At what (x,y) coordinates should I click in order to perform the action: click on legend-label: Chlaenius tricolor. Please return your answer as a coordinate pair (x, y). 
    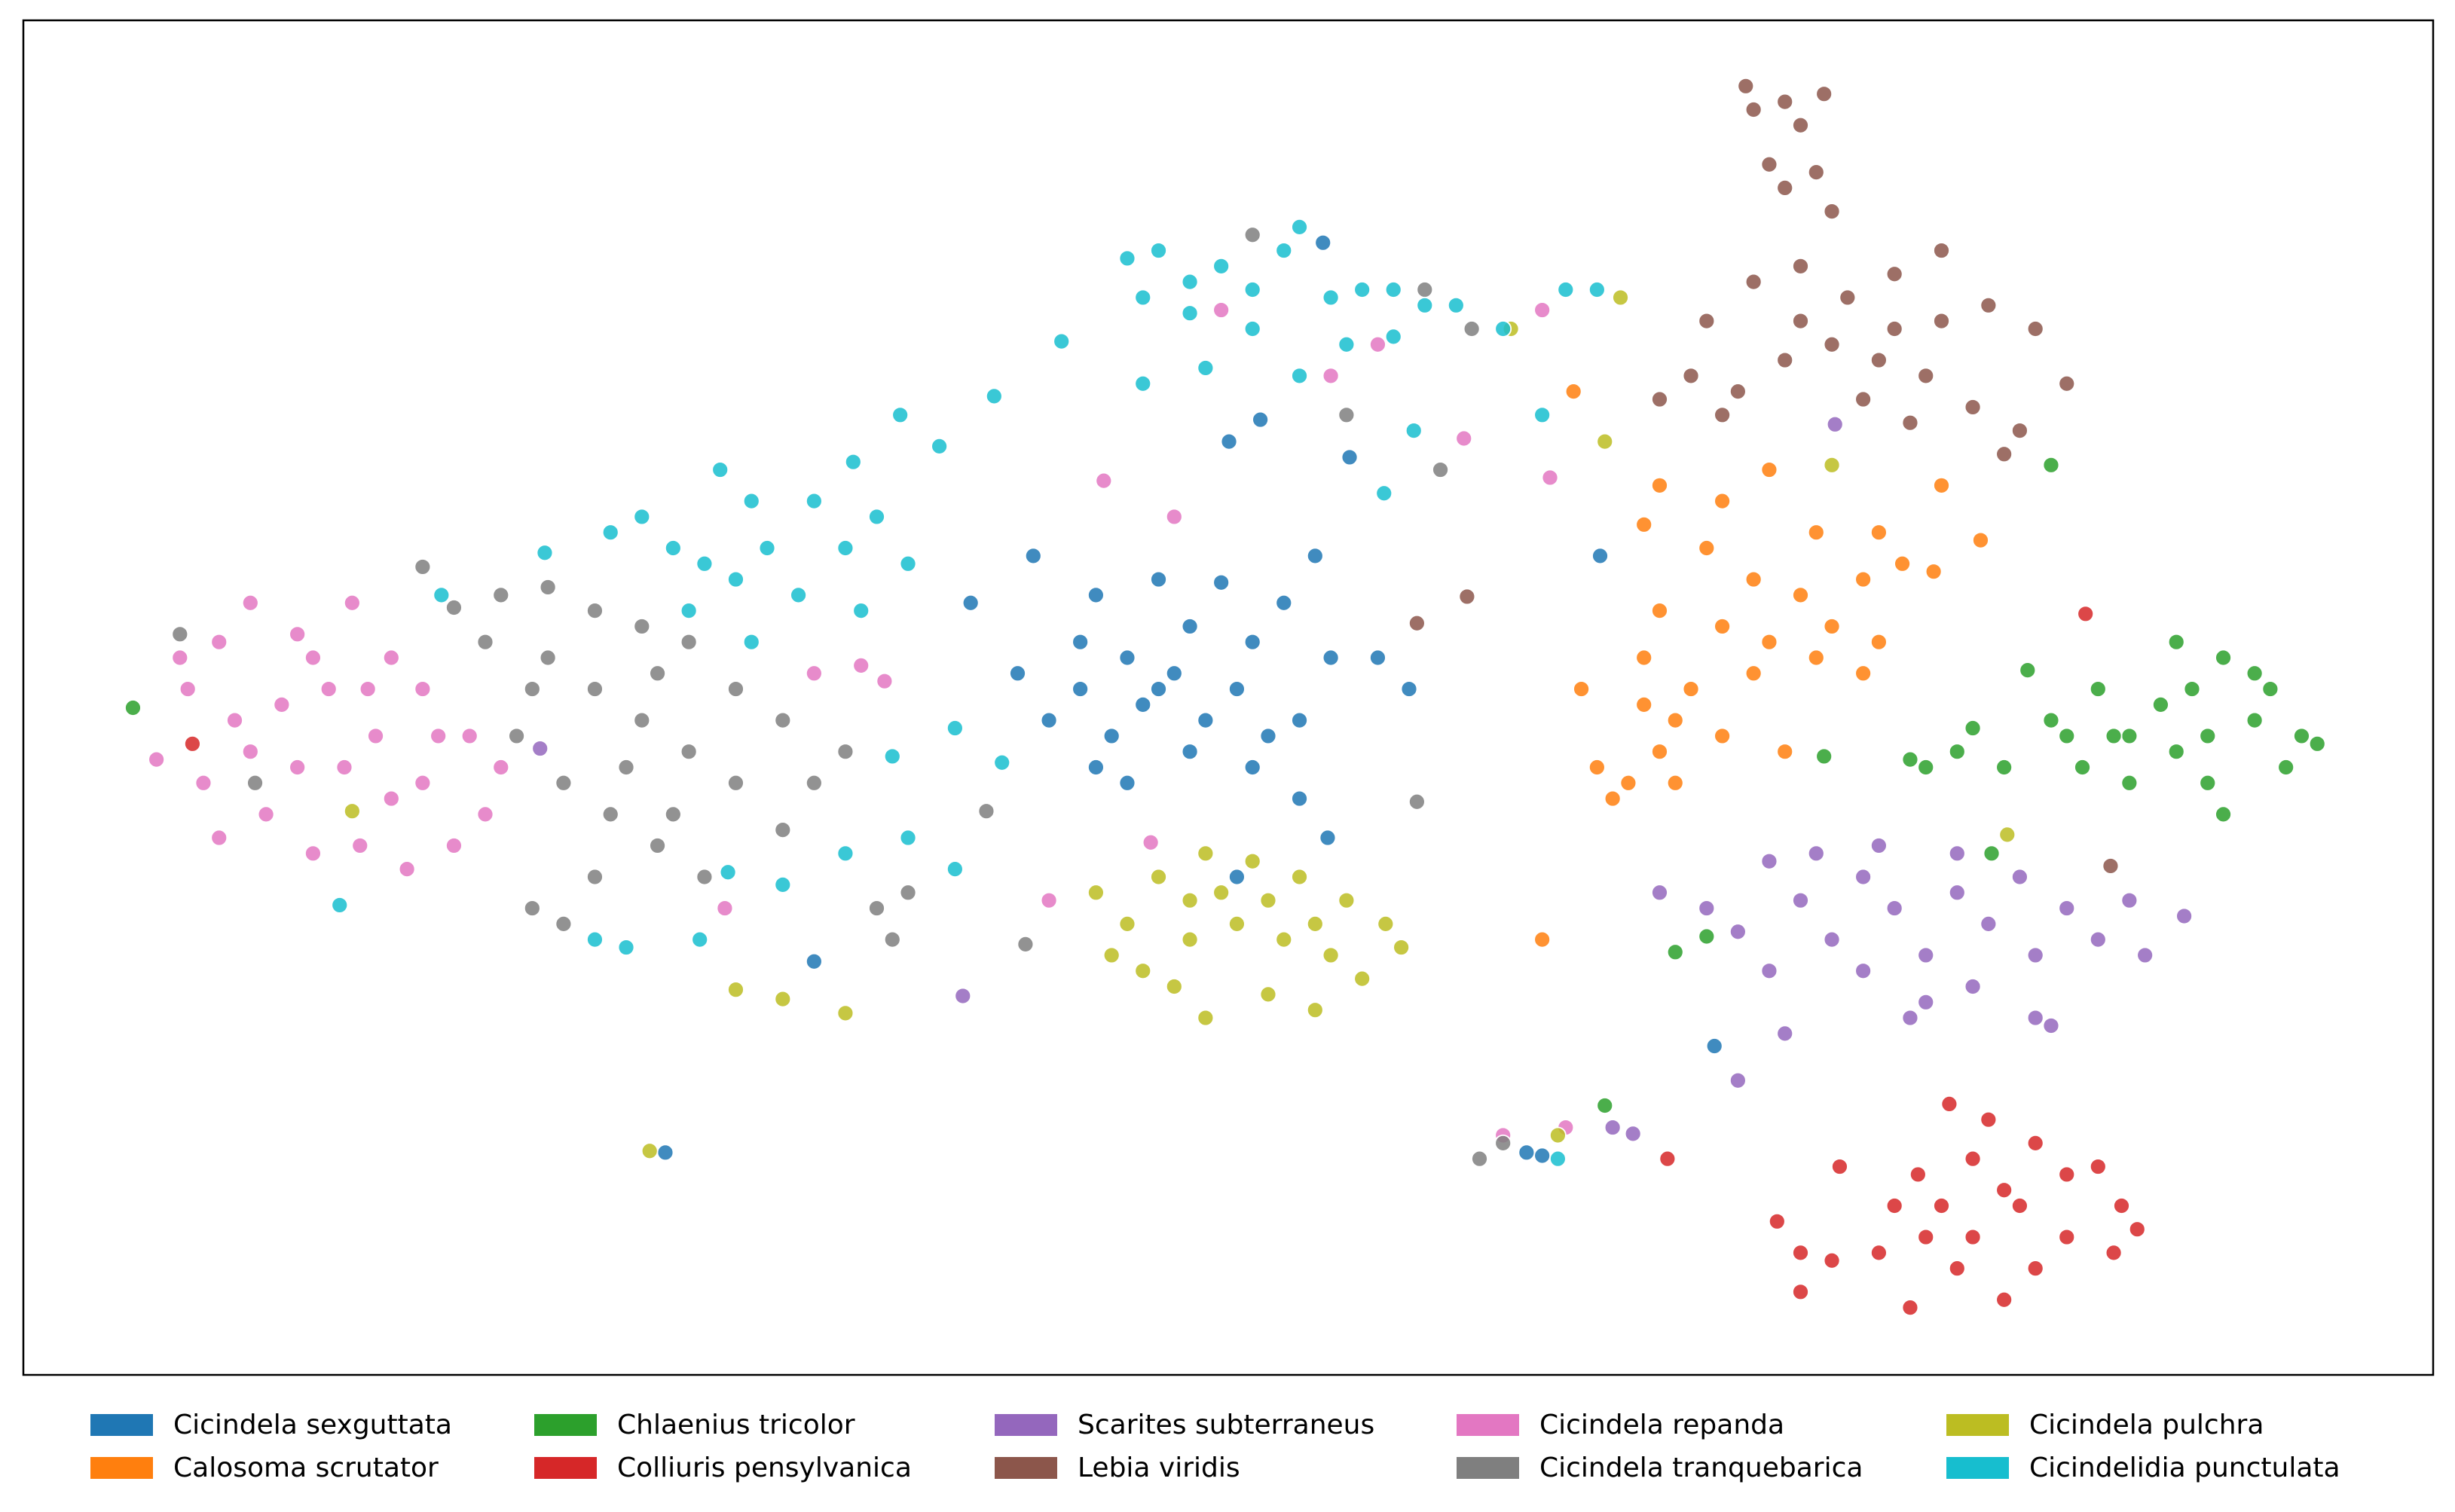
    Looking at the image, I should click on (736, 1425).